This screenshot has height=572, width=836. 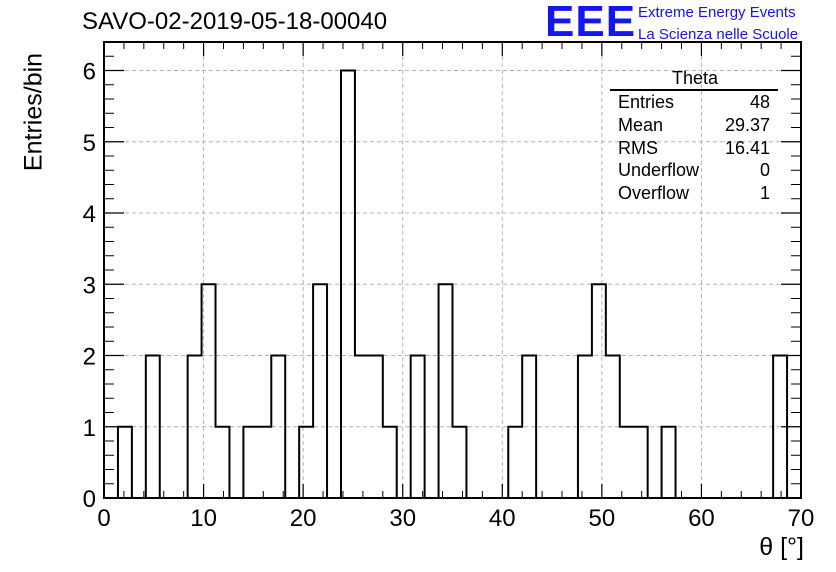 What do you see at coordinates (701, 518) in the screenshot?
I see `x-tick-label: 60` at bounding box center [701, 518].